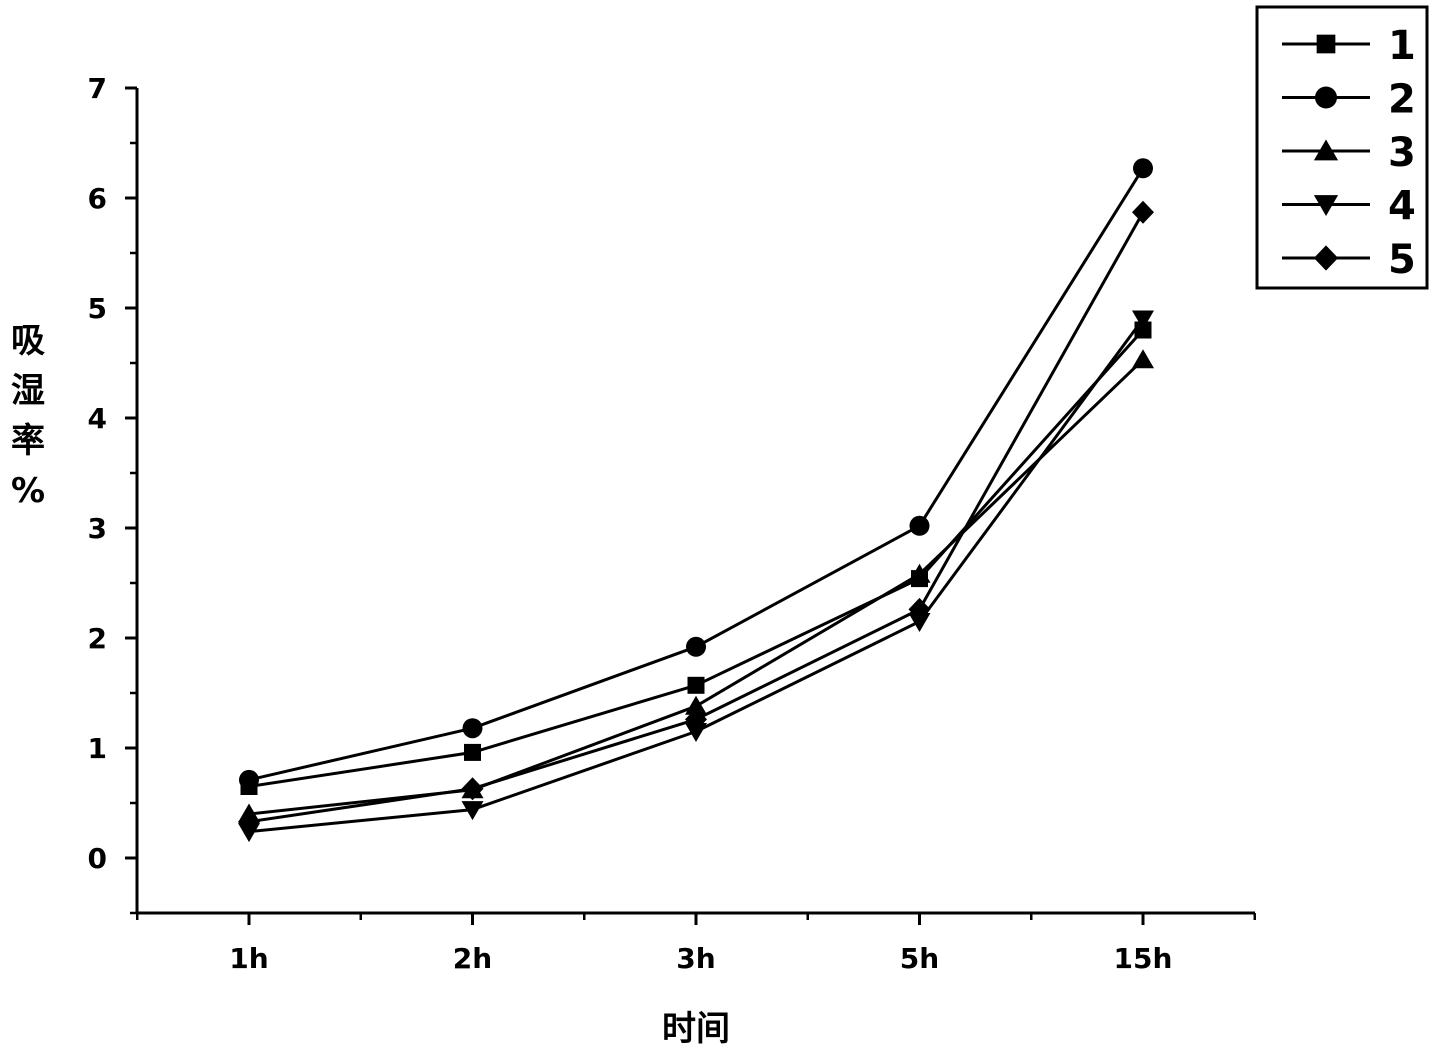  What do you see at coordinates (28, 391) in the screenshot?
I see `y-axis-title-char: 湿` at bounding box center [28, 391].